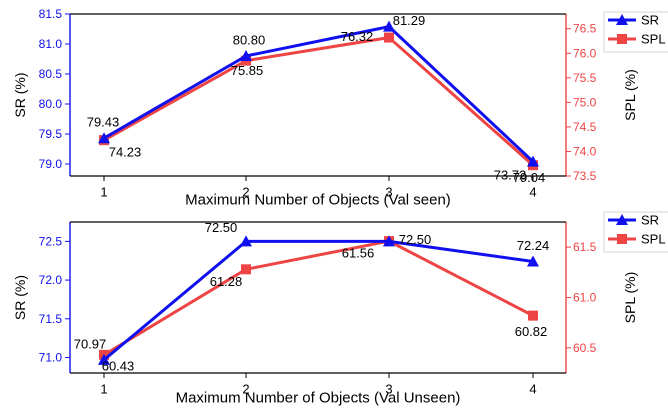 This screenshot has height=411, width=668. Describe the element at coordinates (226, 281) in the screenshot. I see `spl-data-label: 61.28` at that location.